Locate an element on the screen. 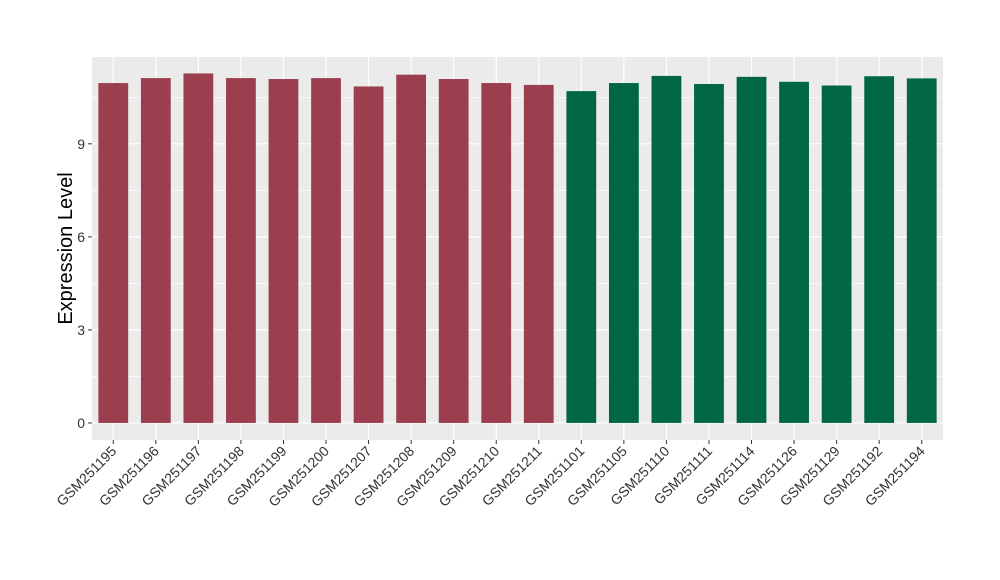 The image size is (1000, 580). y-tick-label: 0 is located at coordinates (81, 423).